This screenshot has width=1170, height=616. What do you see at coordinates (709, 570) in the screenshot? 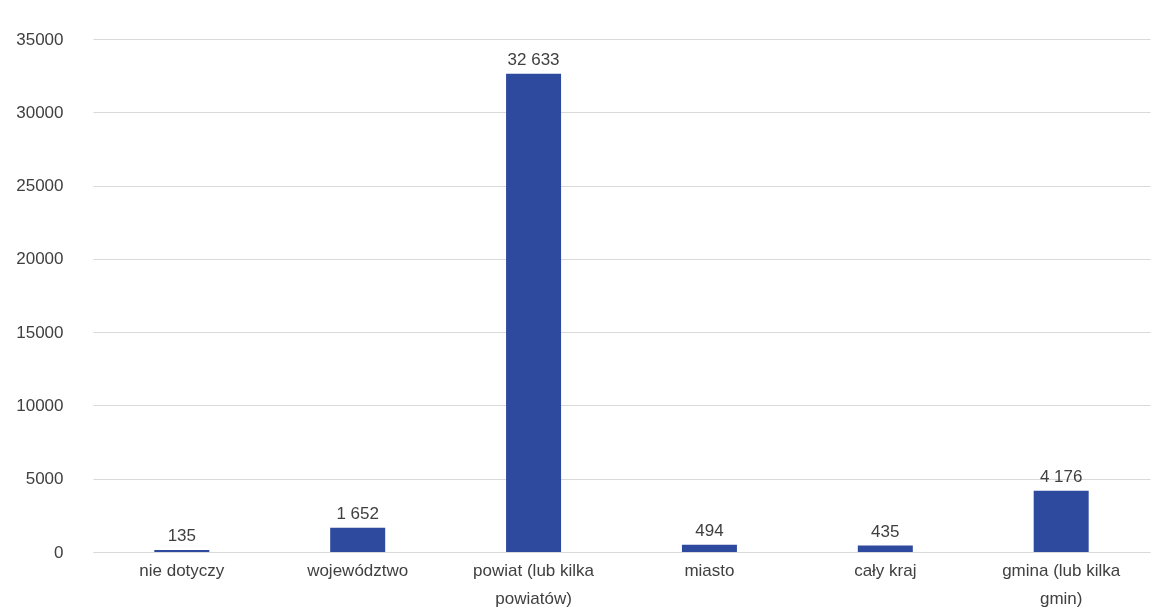
I see `x-tick-label: miasto` at bounding box center [709, 570].